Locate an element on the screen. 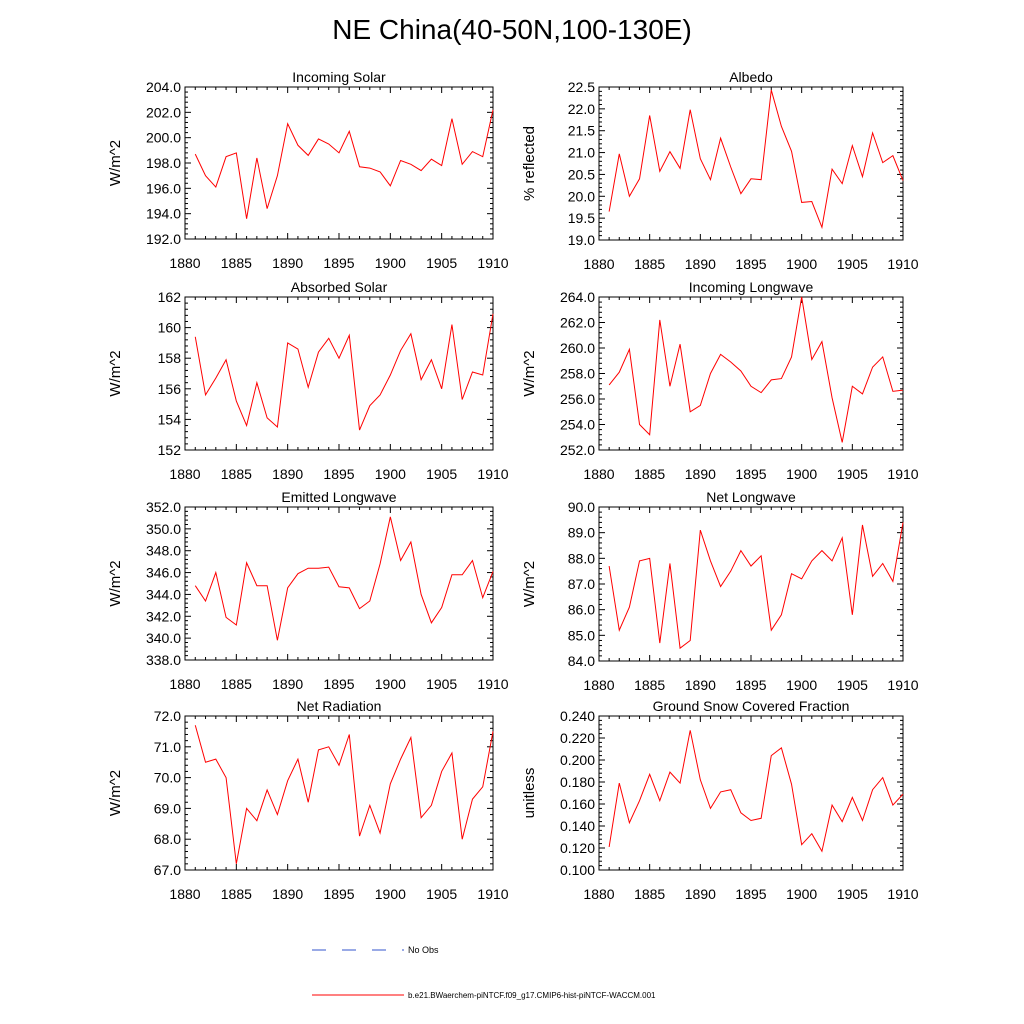 The image size is (1024, 1024). y-tick-label: 0.100 is located at coordinates (577, 870).